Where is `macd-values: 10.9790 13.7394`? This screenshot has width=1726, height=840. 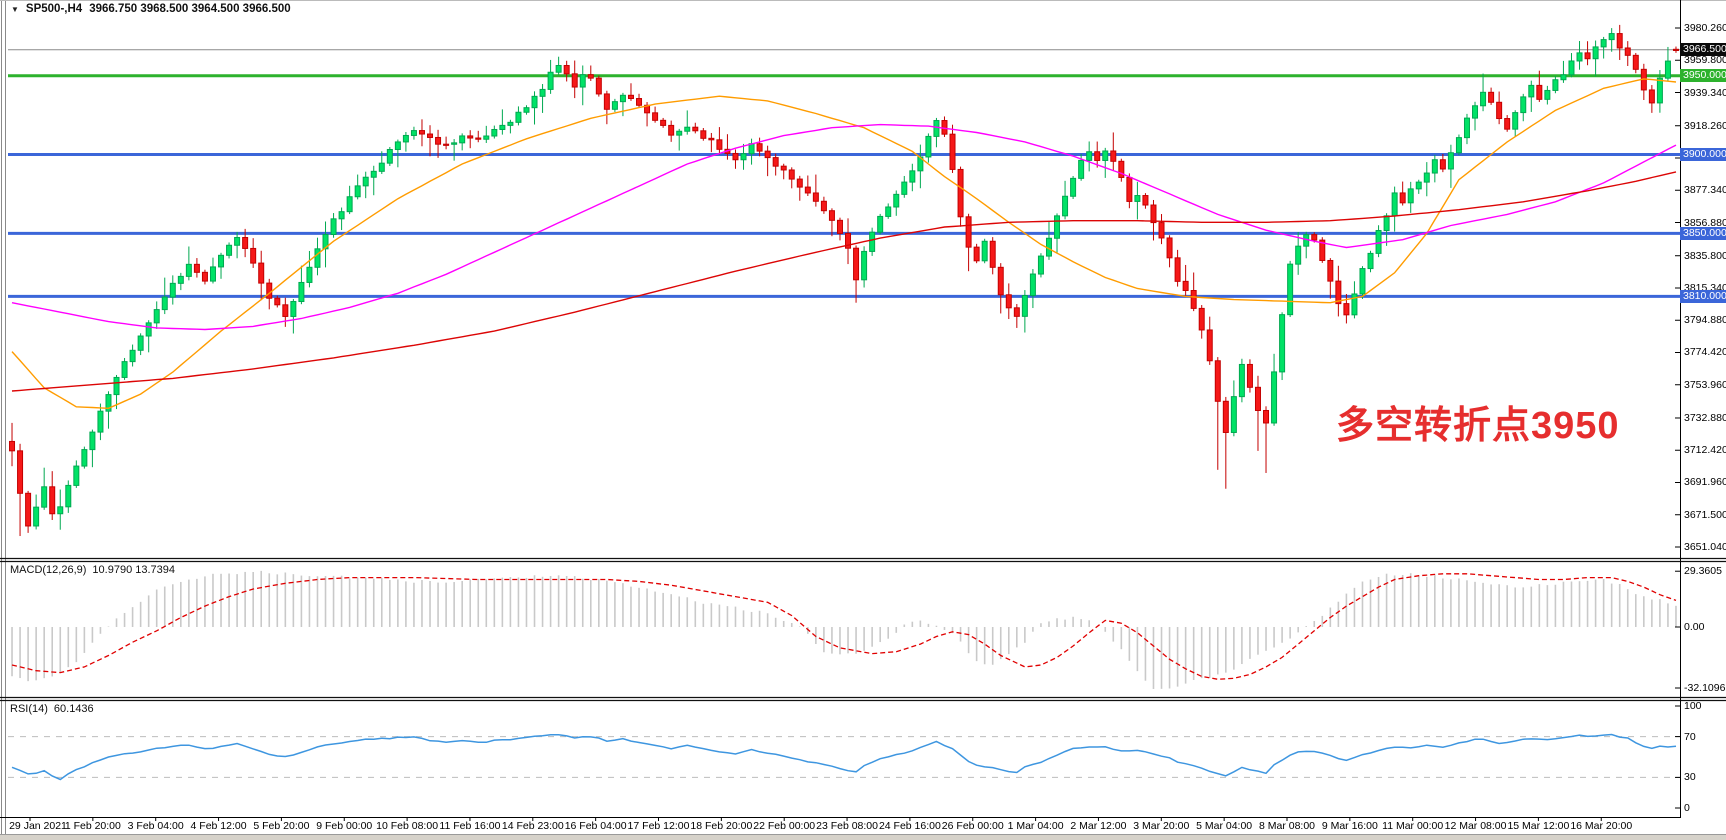
macd-values: 10.9790 13.7394 is located at coordinates (134, 570).